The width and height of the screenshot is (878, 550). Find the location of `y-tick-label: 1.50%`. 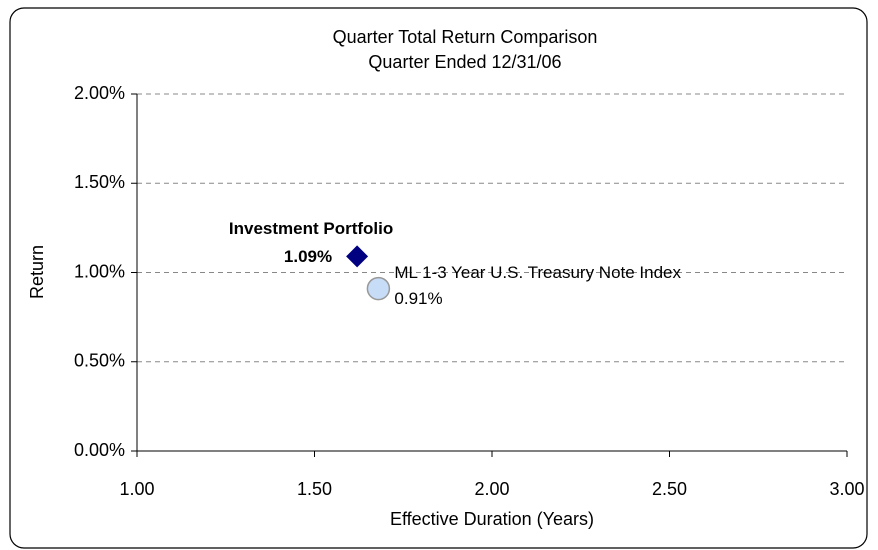

y-tick-label: 1.50% is located at coordinates (99, 182).